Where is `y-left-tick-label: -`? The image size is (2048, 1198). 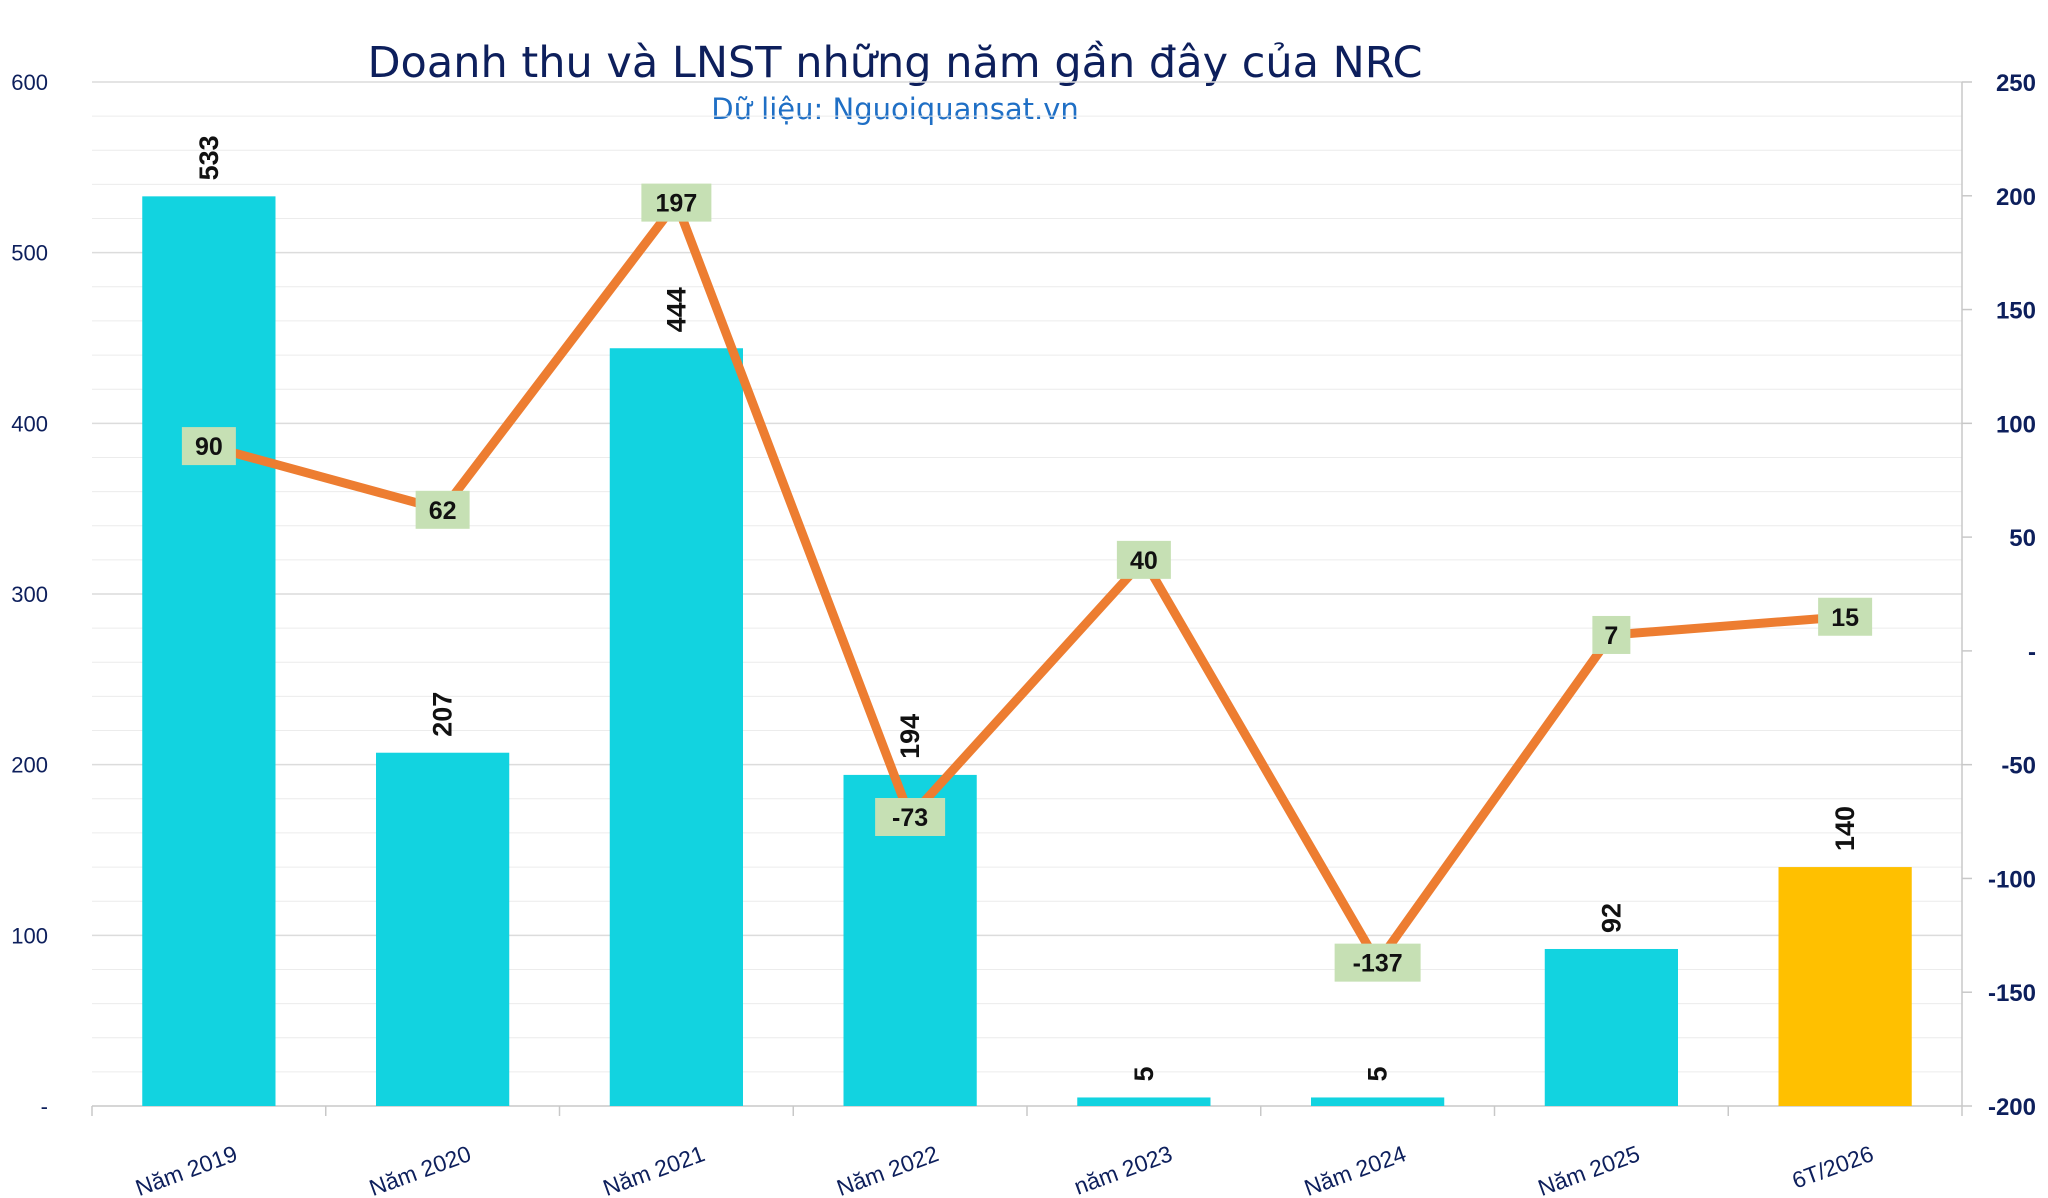
y-left-tick-label: - is located at coordinates (44, 1106).